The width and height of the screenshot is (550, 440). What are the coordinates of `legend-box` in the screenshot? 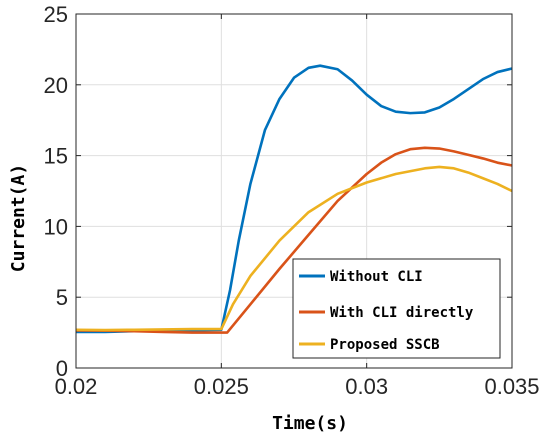 It's located at (396, 308).